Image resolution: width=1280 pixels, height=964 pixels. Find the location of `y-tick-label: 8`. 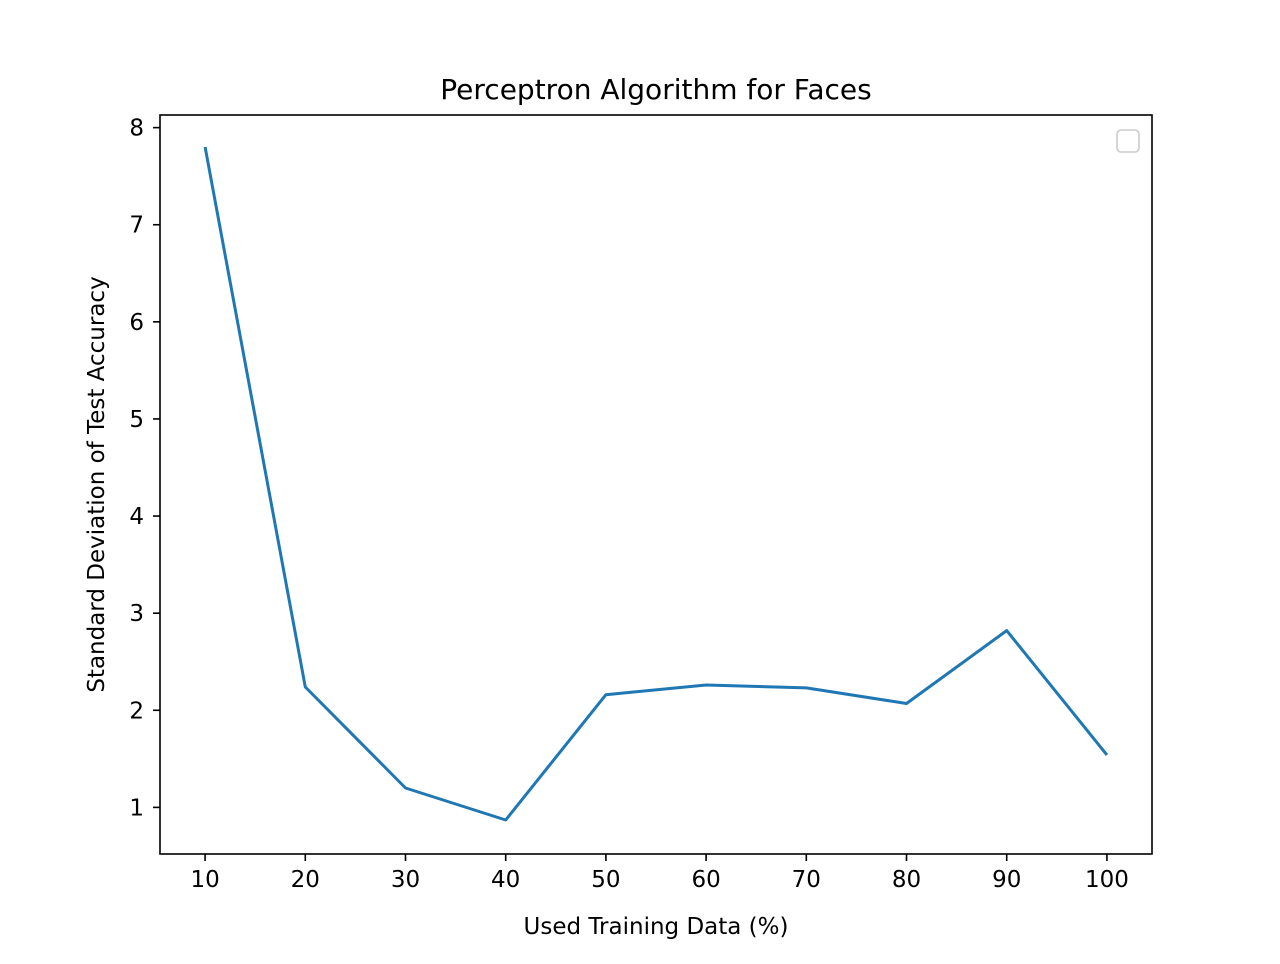

y-tick-label: 8 is located at coordinates (136, 129).